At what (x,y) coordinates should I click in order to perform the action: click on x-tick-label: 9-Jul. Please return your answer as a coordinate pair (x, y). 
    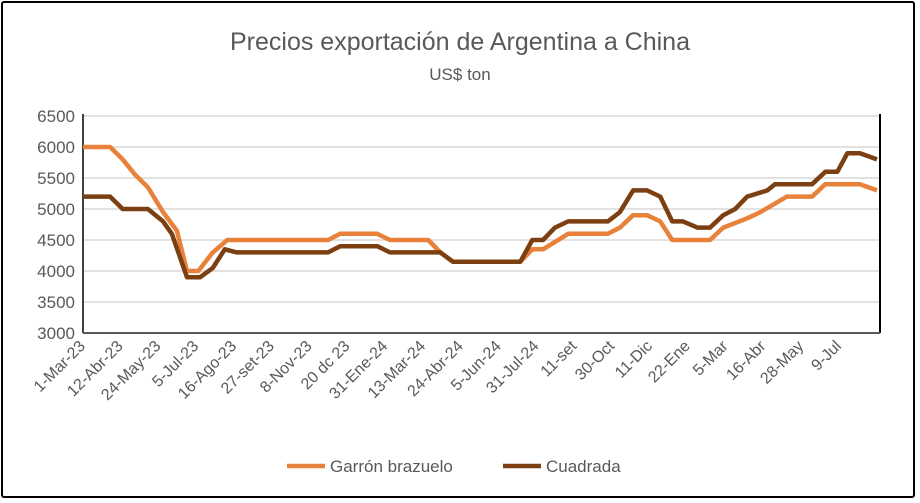
    Looking at the image, I should click on (826, 356).